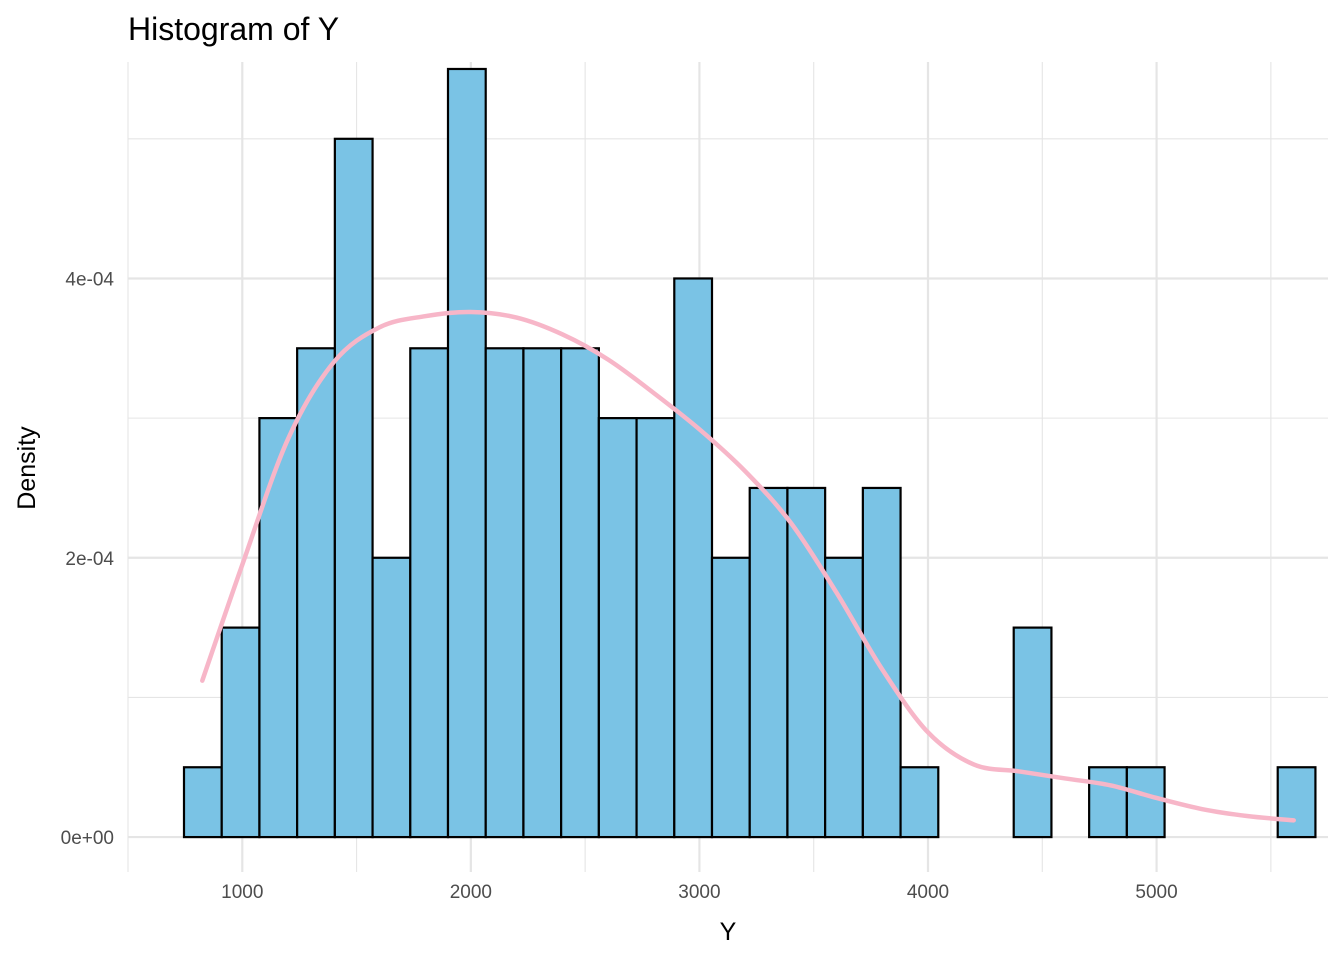 Image resolution: width=1344 pixels, height=965 pixels. Describe the element at coordinates (471, 892) in the screenshot. I see `x-tick-label: 2000` at that location.